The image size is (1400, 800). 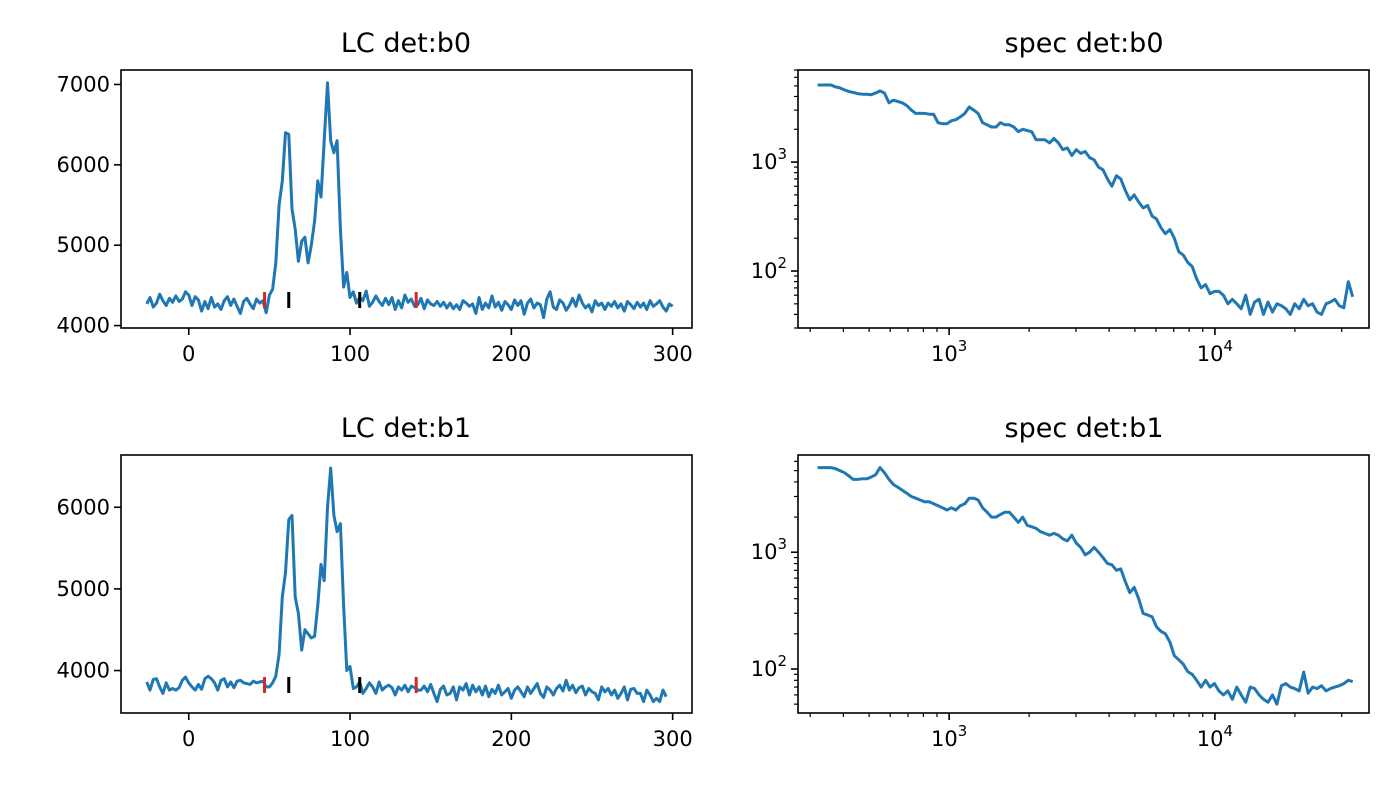 I want to click on panel-title: spec det:b1, so click(x=1084, y=428).